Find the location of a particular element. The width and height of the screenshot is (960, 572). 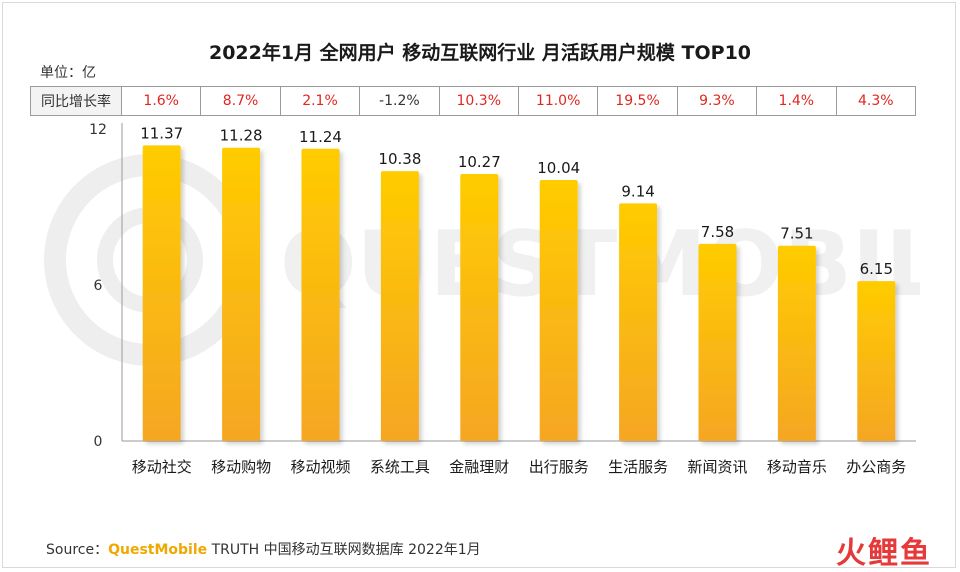

bar-value-label: 10.04 is located at coordinates (558, 168).